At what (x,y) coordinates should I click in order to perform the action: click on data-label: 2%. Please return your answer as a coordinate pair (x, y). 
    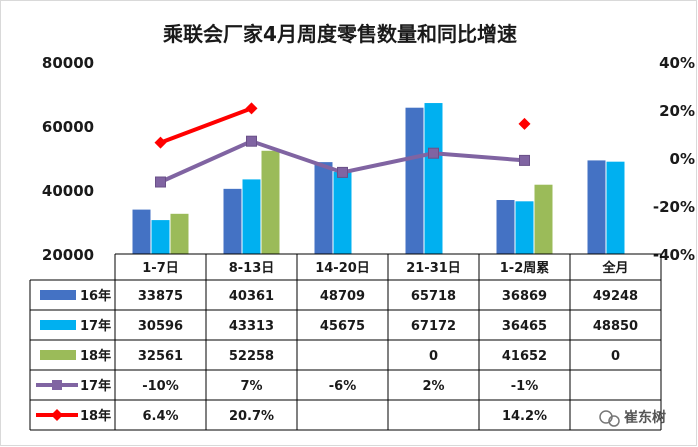
    Looking at the image, I should click on (433, 386).